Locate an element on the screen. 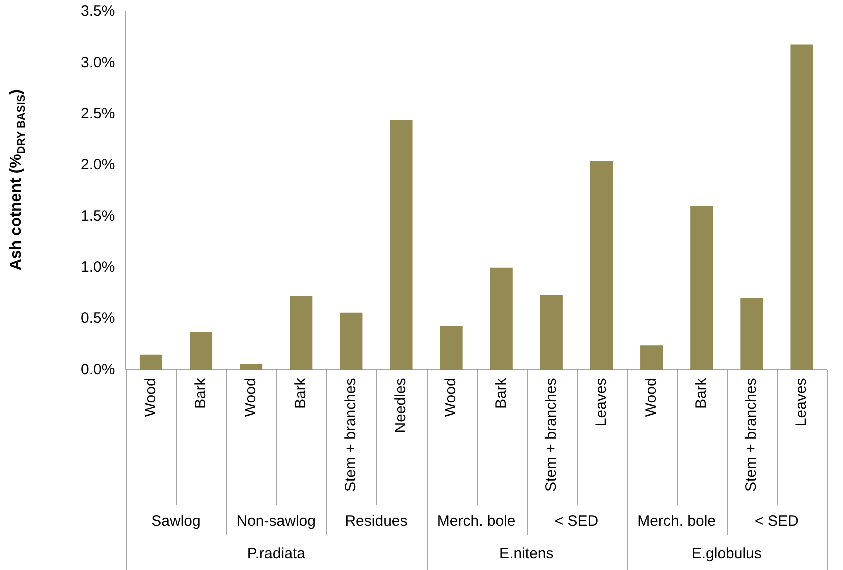 The height and width of the screenshot is (570, 843). text: E.nitens is located at coordinates (527, 554).